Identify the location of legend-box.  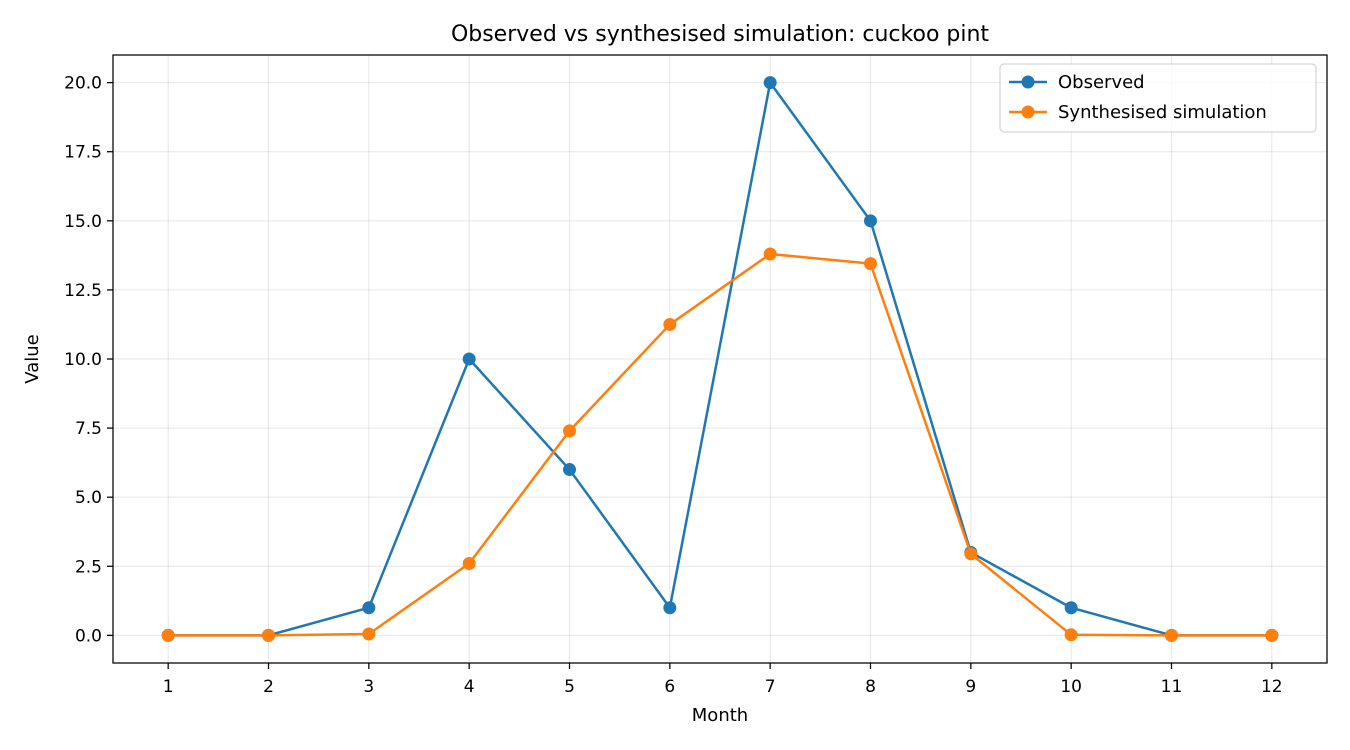
(1158, 98).